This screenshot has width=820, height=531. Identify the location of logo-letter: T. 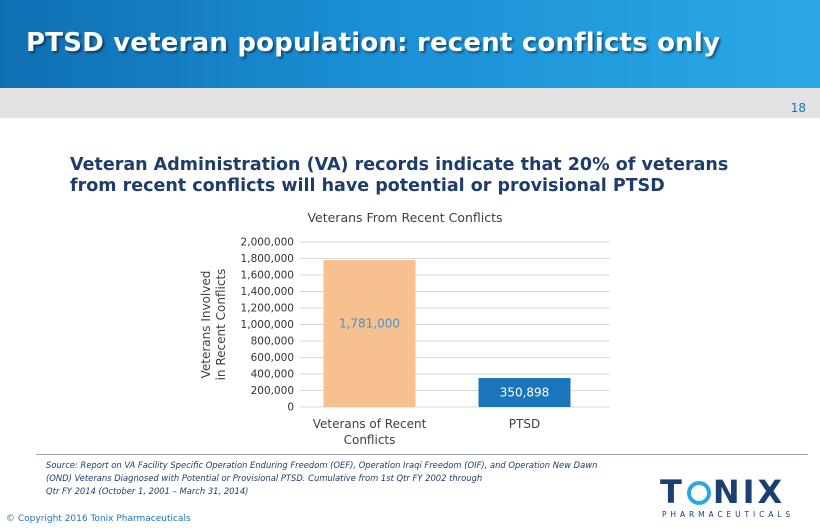
(672, 492).